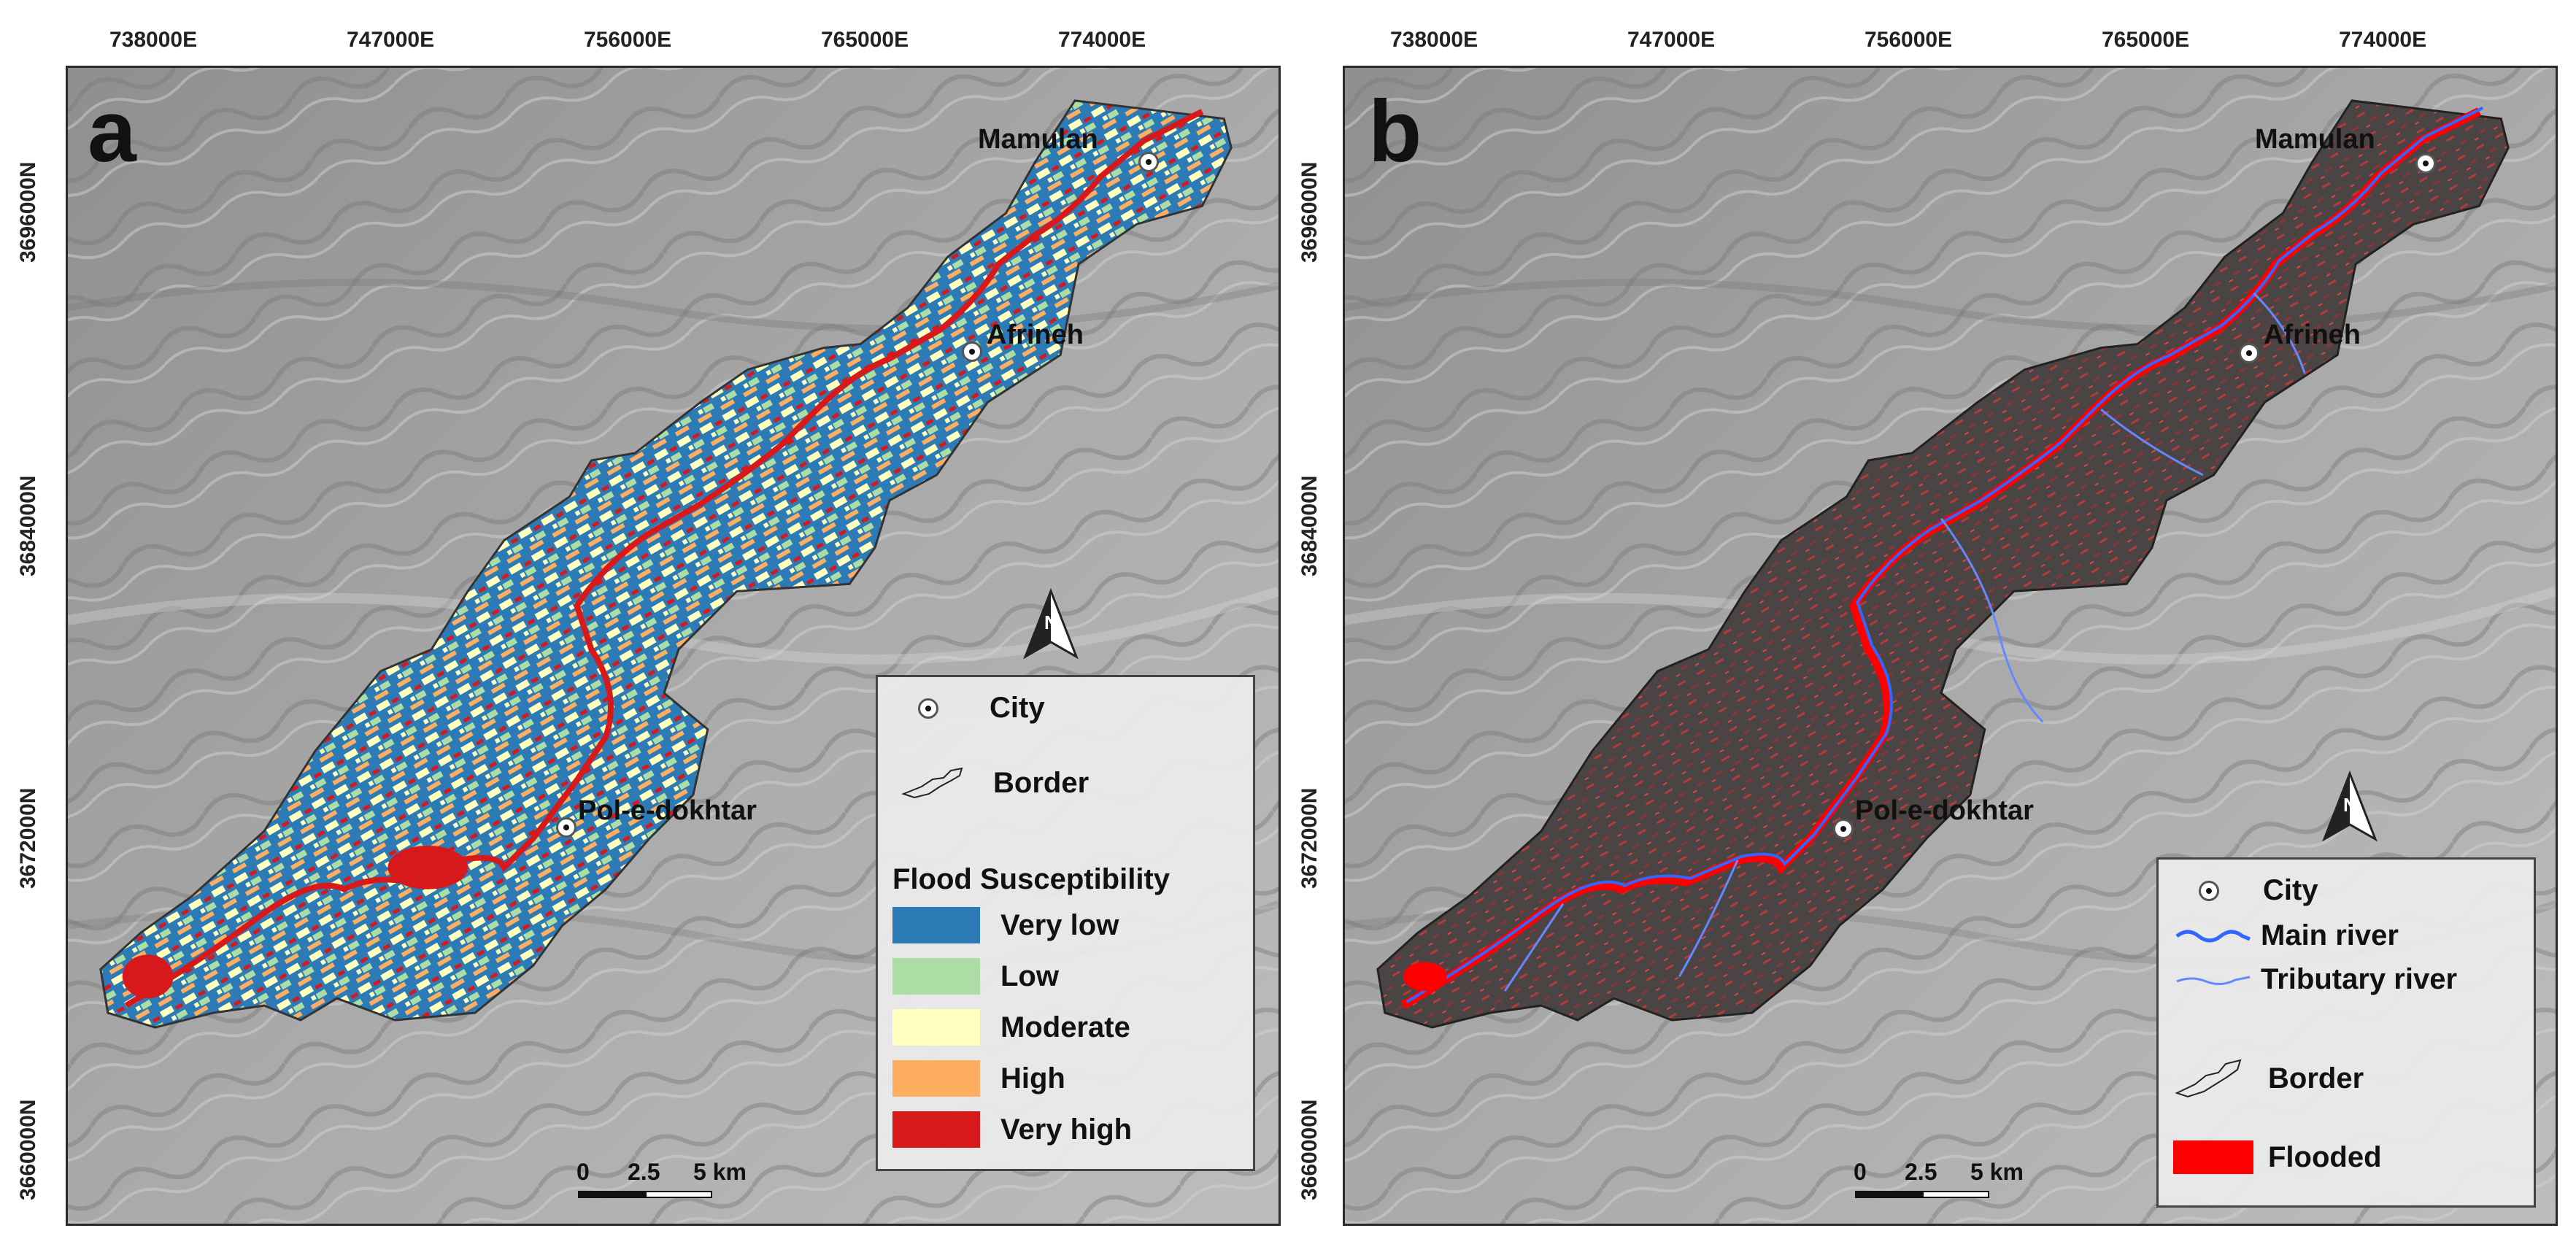 The width and height of the screenshot is (2576, 1247). What do you see at coordinates (661, 1180) in the screenshot?
I see `scale-bar-a: 0 2.5 5 km` at bounding box center [661, 1180].